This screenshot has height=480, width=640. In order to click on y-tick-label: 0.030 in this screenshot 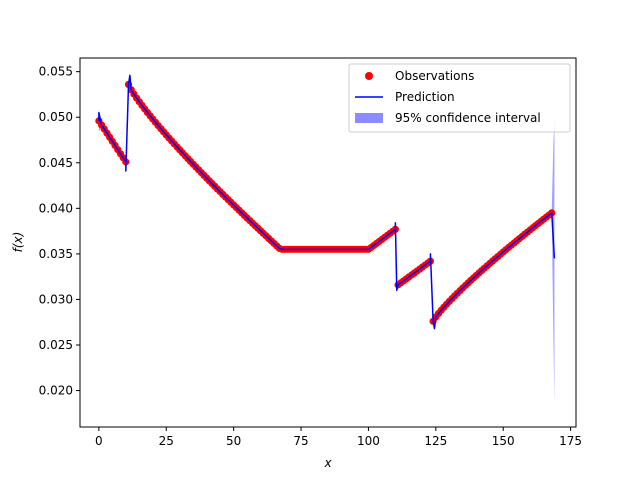, I will do `click(56, 299)`.